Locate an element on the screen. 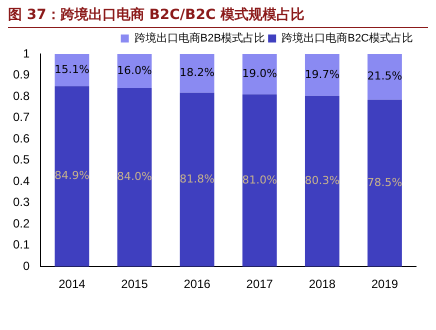  y-tick-label: 0.9 is located at coordinates (21, 75).